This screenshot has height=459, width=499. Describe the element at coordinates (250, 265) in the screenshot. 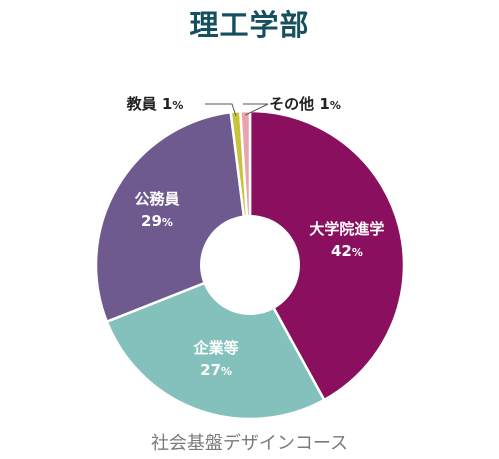

I see `donut-hole` at that location.